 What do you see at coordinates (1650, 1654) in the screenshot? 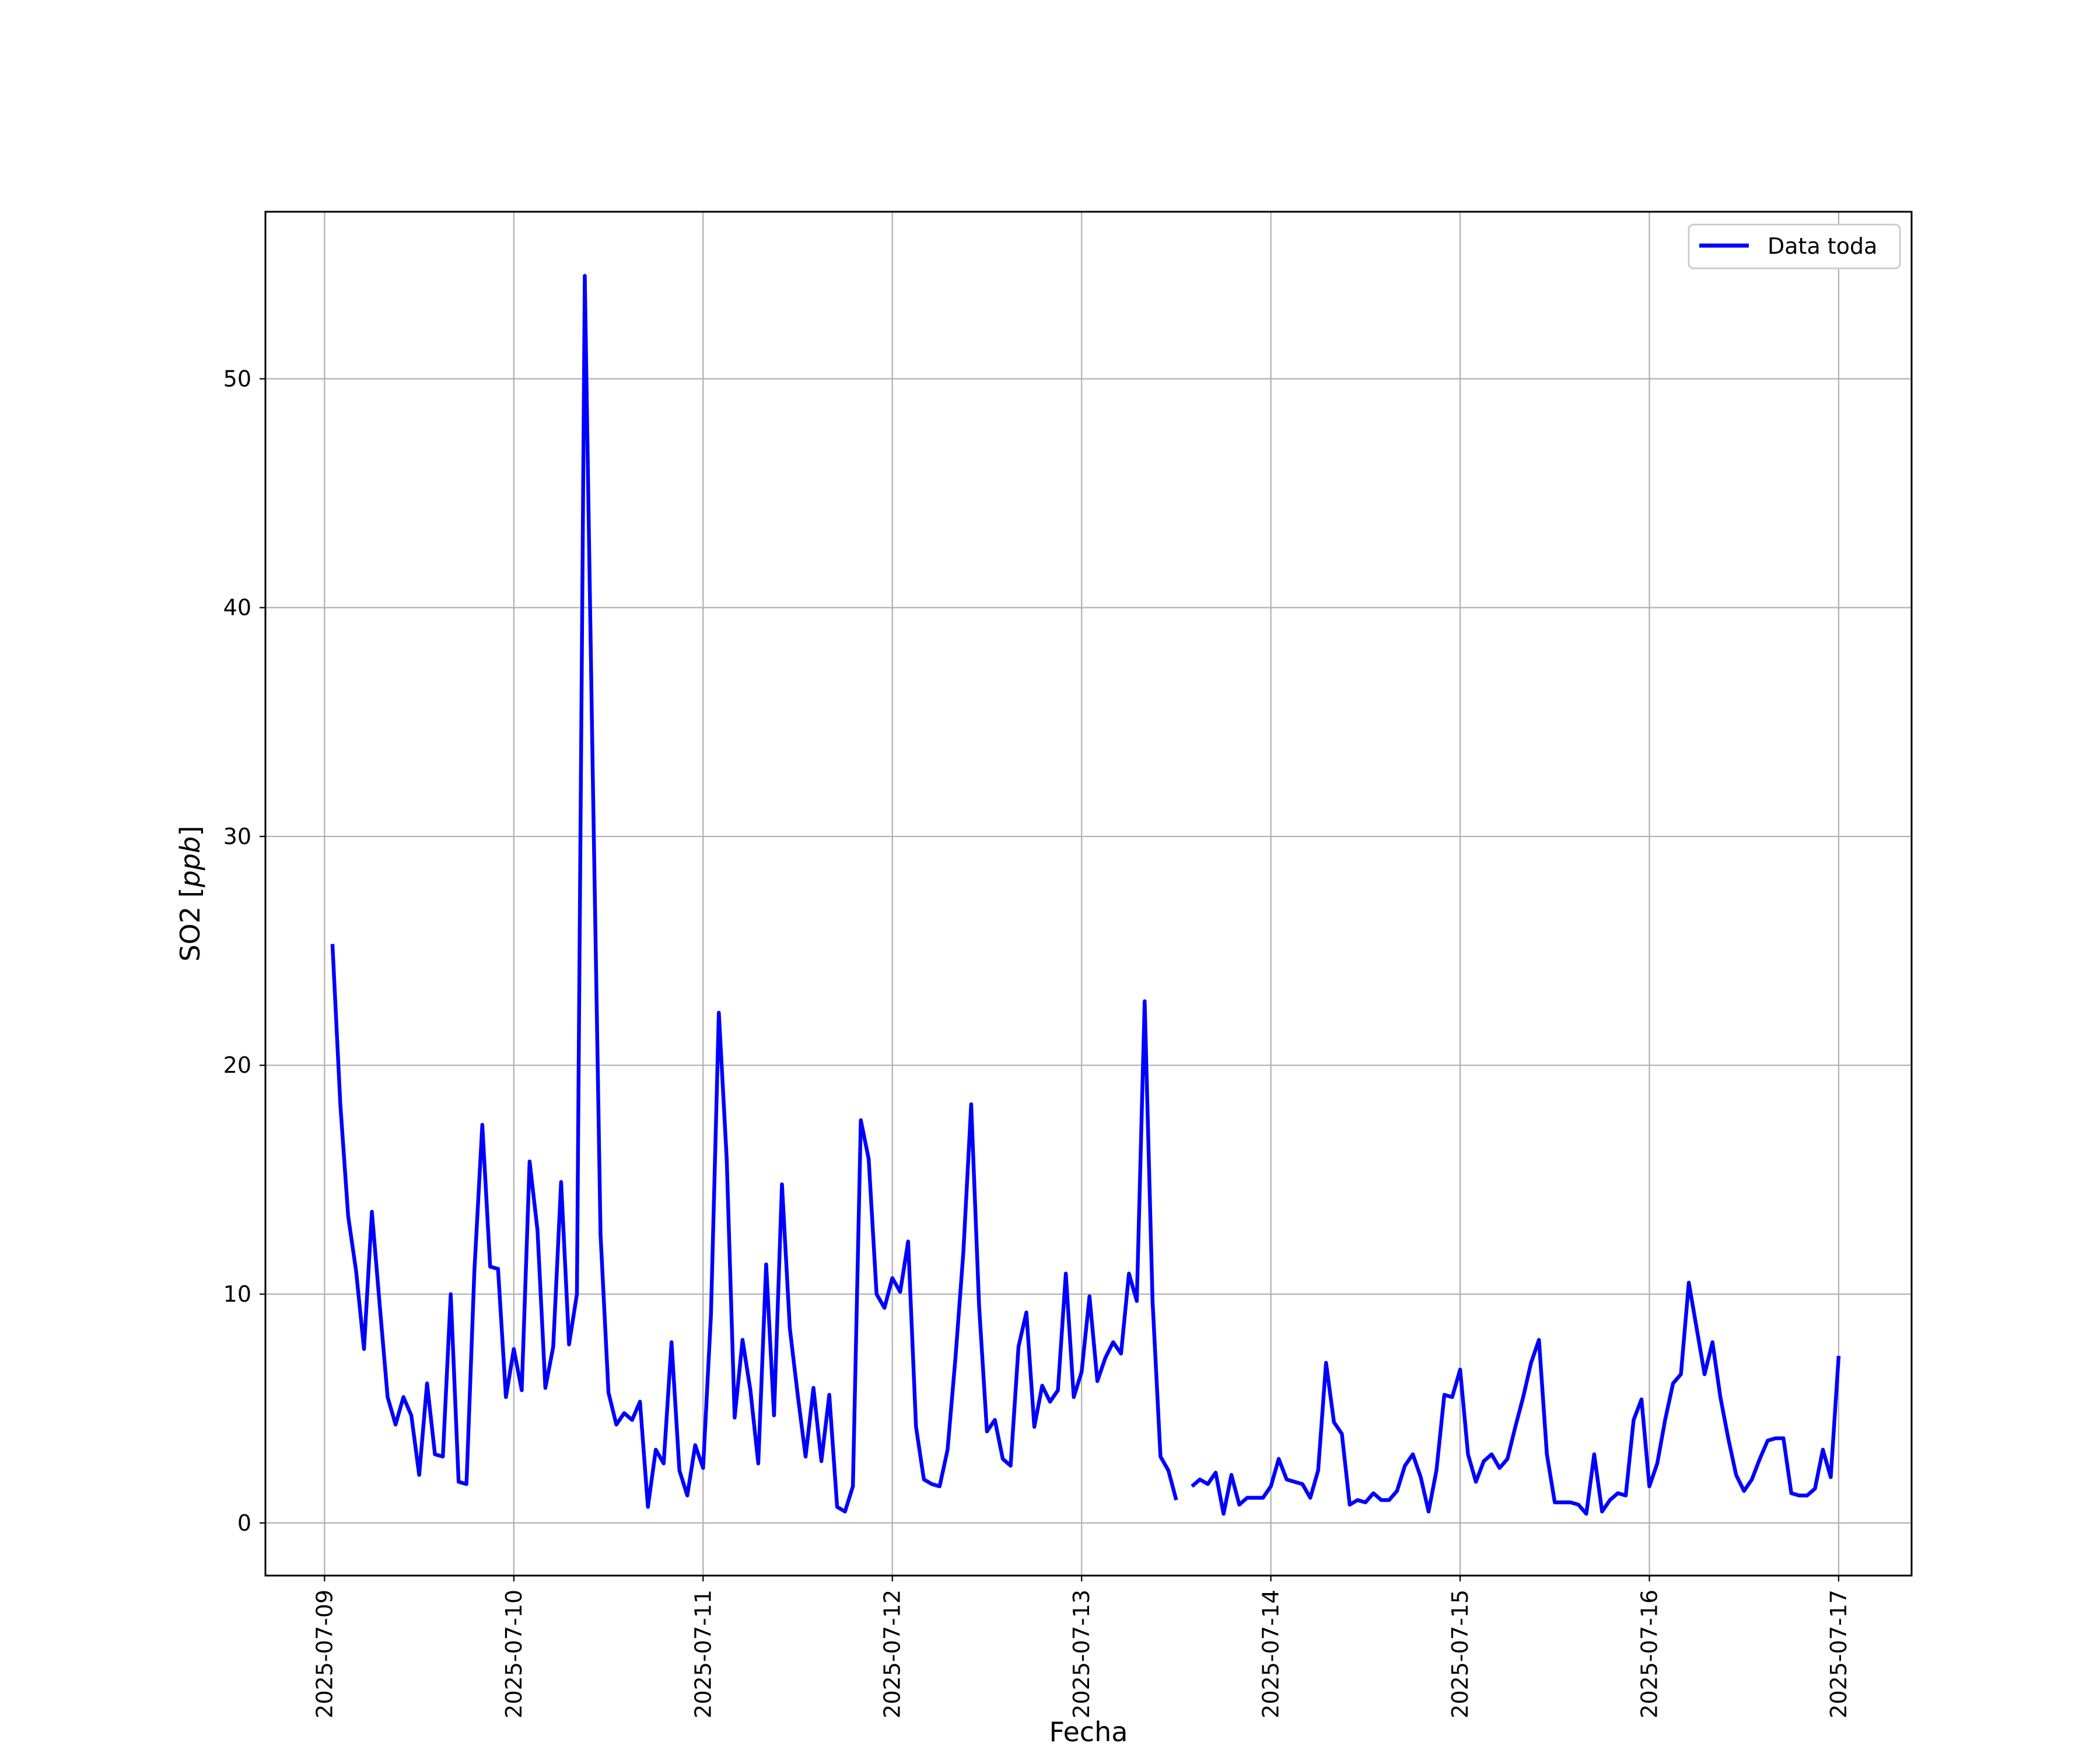
I see `x-tick-label: 2025-07-16` at bounding box center [1650, 1654].